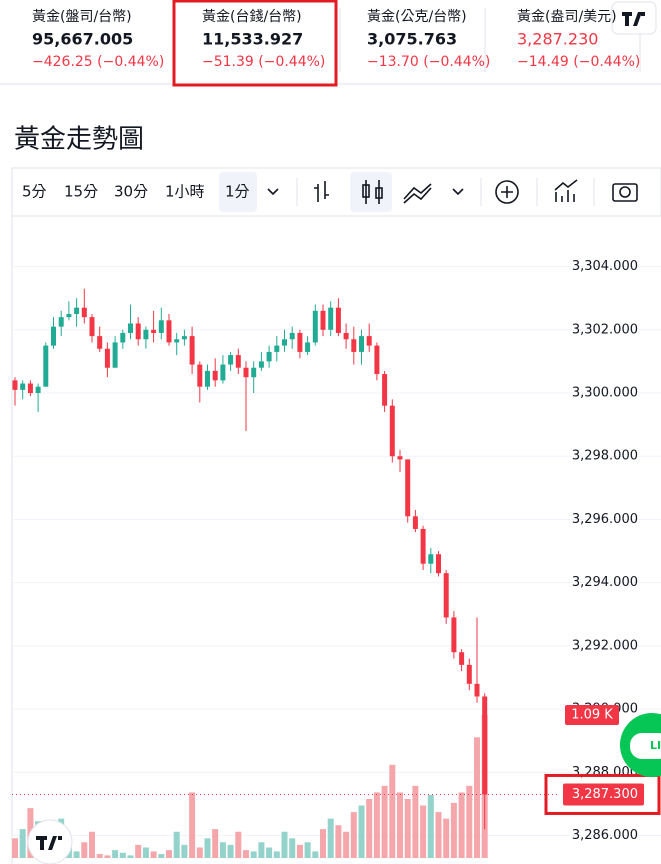 The height and width of the screenshot is (864, 661). I want to click on tv-watermark, so click(50, 841).